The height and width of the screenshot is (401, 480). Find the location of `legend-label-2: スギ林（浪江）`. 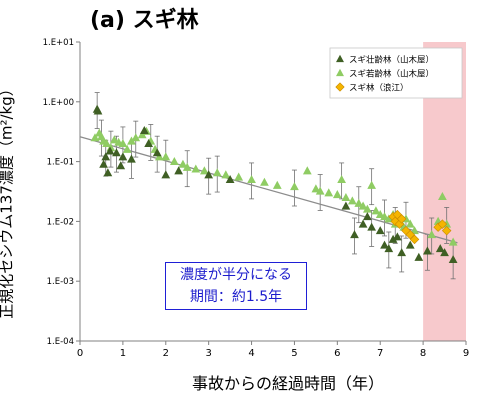

legend-label-2: スギ林（浪江） is located at coordinates (379, 88).